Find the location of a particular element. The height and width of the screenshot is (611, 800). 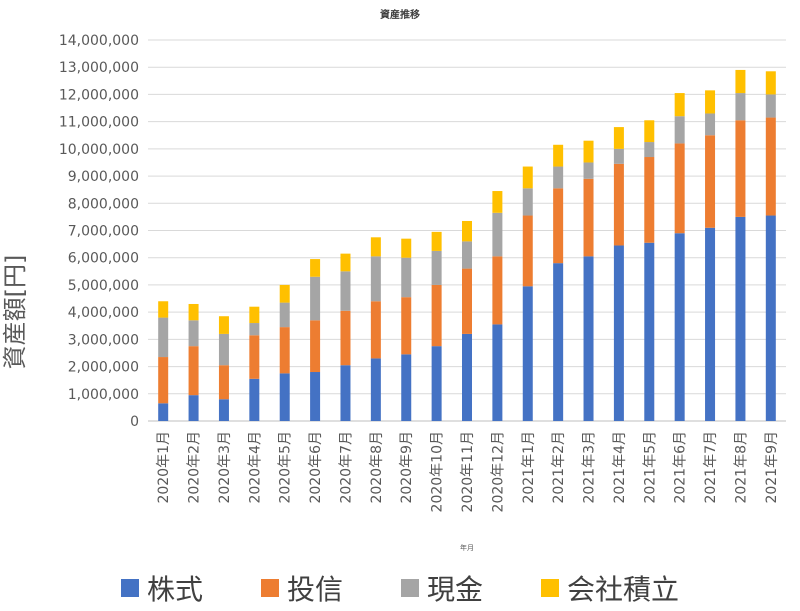

y-tick-label: 0 is located at coordinates (134, 422).